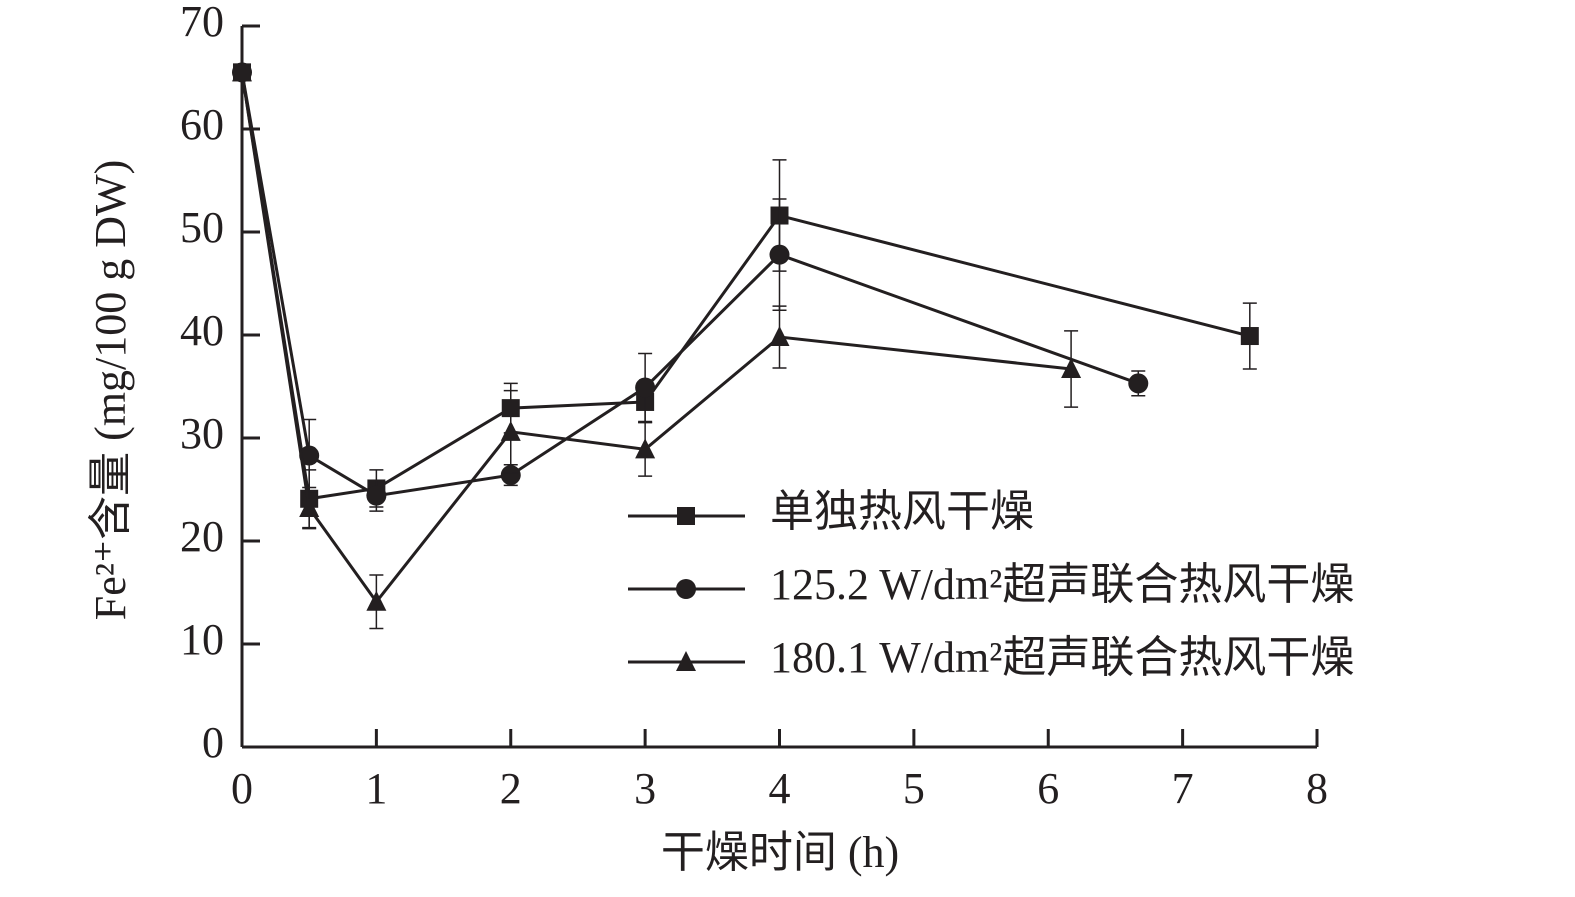  What do you see at coordinates (1062, 584) in the screenshot?
I see `legend-label: 125.2 W/dm²超声联合热风干燥` at bounding box center [1062, 584].